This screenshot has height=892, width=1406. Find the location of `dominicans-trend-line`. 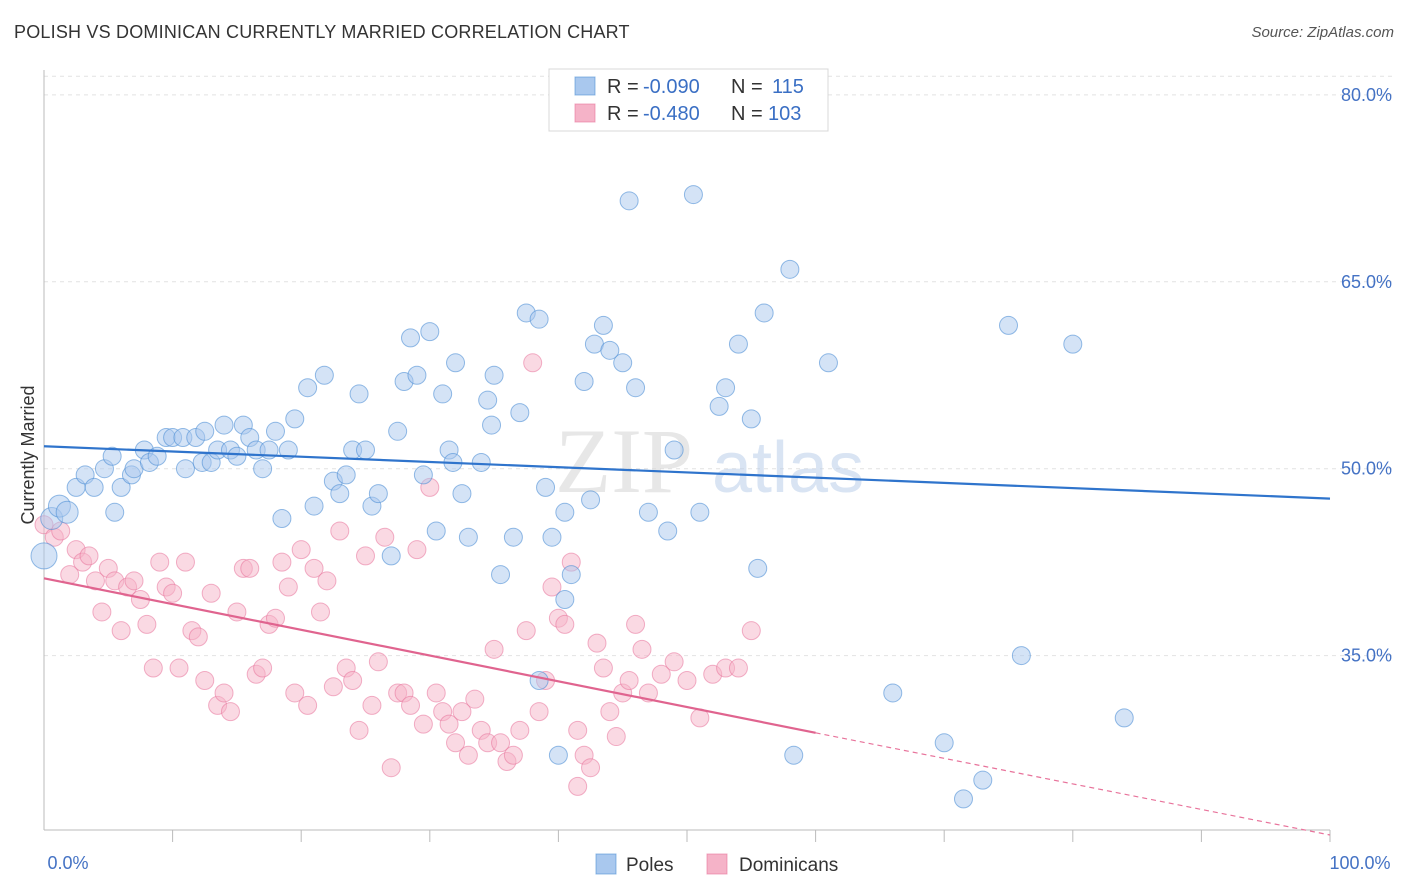

dominicans-trend-line is located at coordinates (429, 655).